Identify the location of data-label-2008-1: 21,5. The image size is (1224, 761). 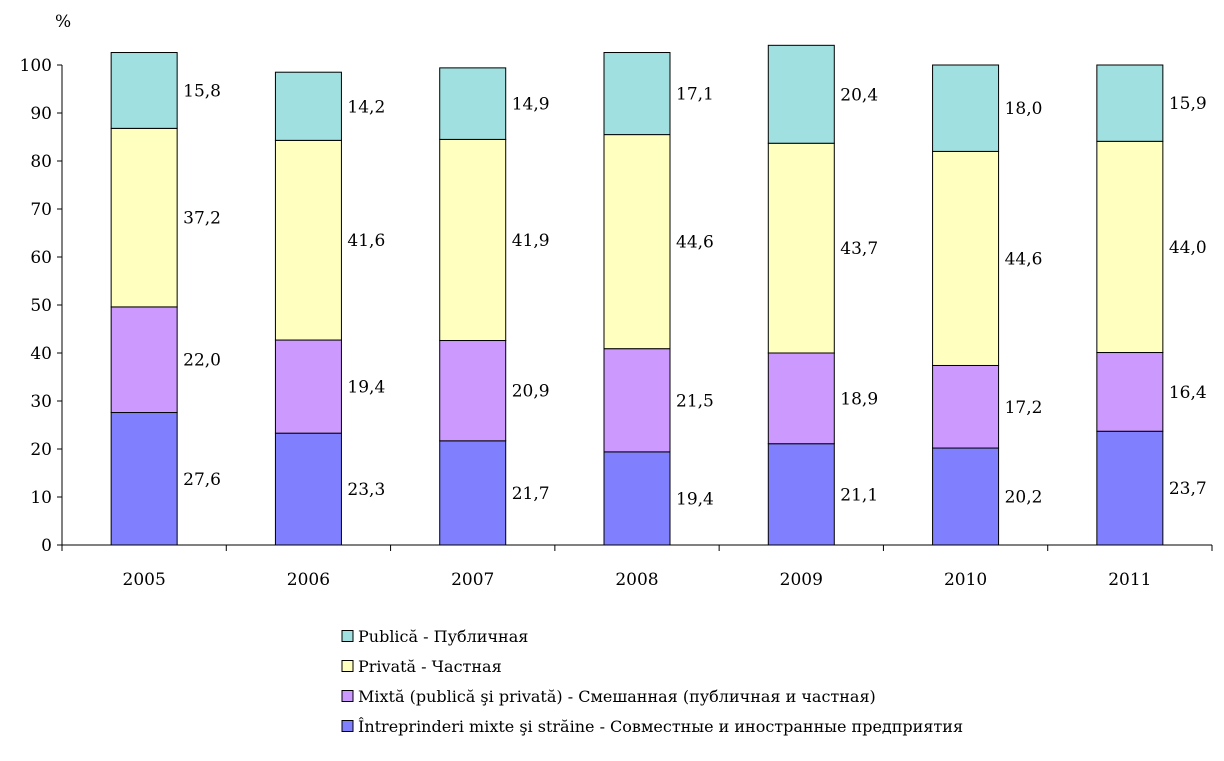
(695, 401).